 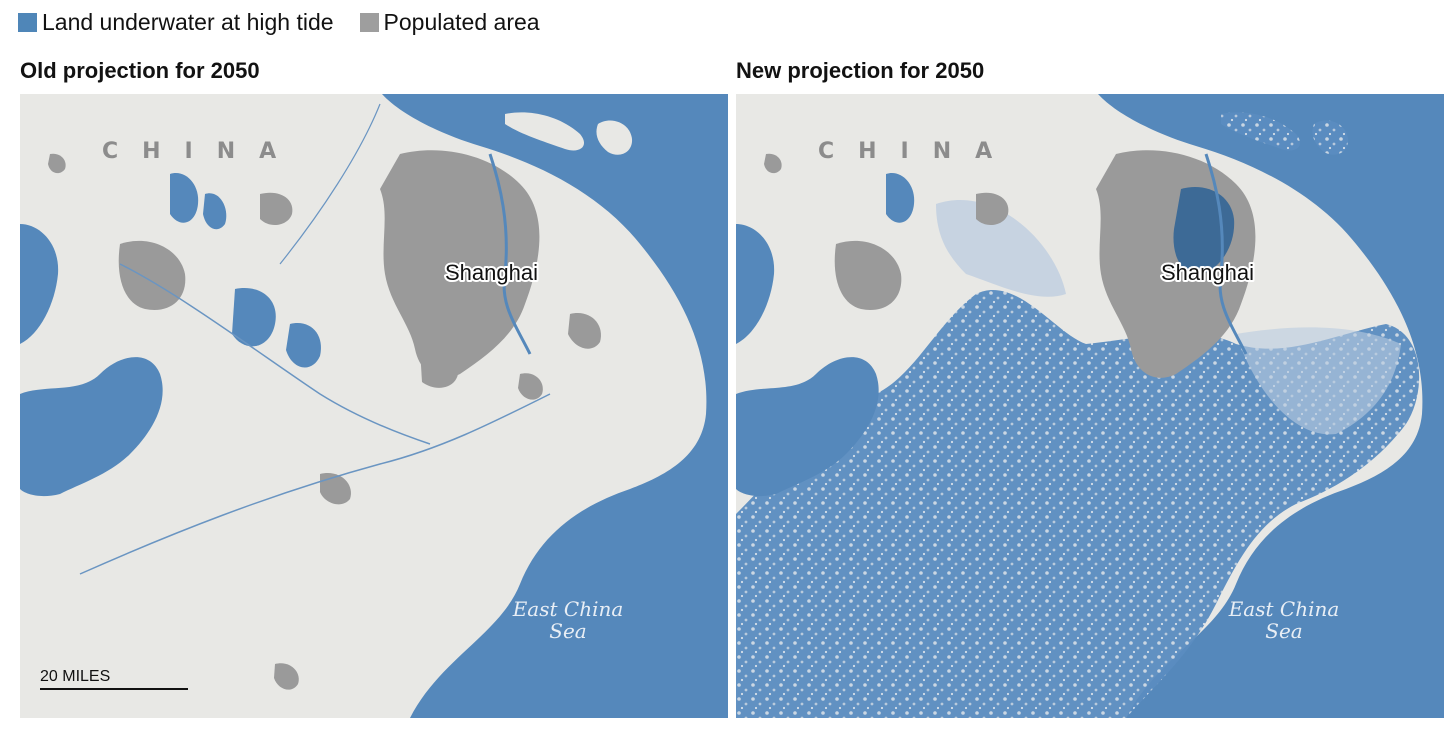 I want to click on shanghai-urban-area, so click(x=460, y=264).